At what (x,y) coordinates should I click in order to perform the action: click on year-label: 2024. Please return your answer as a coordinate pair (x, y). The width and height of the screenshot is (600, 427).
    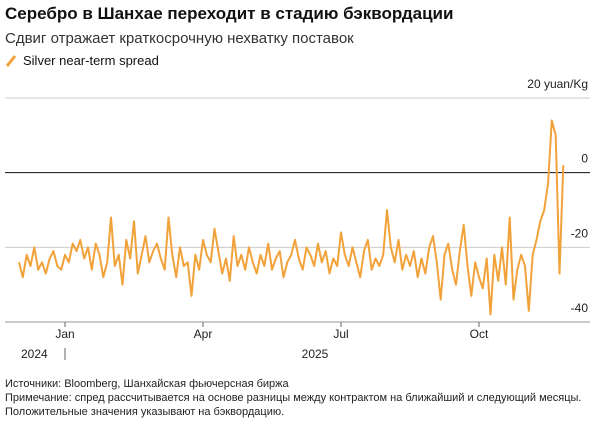
    Looking at the image, I should click on (34, 354).